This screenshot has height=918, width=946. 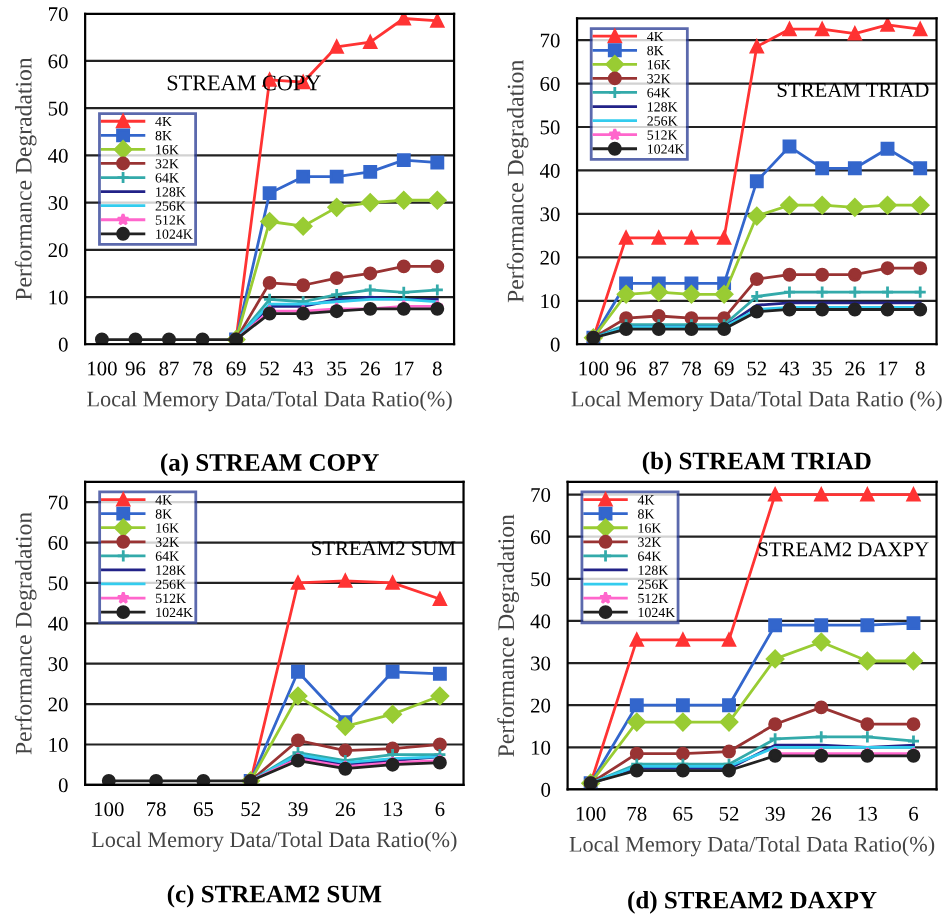 What do you see at coordinates (843, 549) in the screenshot?
I see `text: STREAM2 DAXPY` at bounding box center [843, 549].